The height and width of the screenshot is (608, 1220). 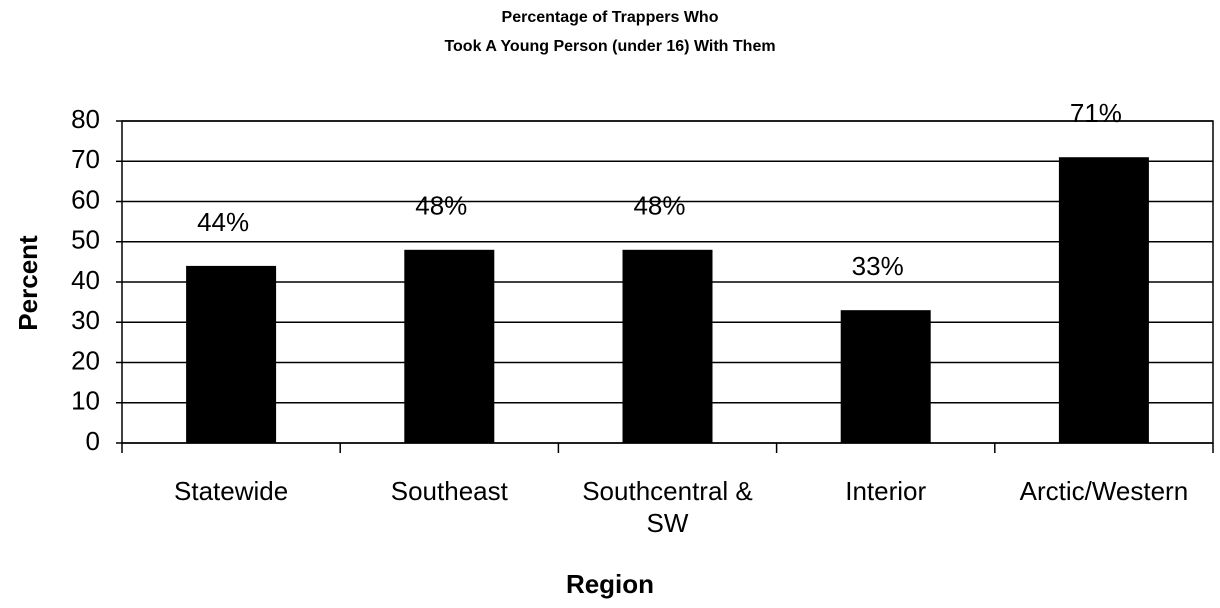 I want to click on data-label: 33%, so click(x=878, y=266).